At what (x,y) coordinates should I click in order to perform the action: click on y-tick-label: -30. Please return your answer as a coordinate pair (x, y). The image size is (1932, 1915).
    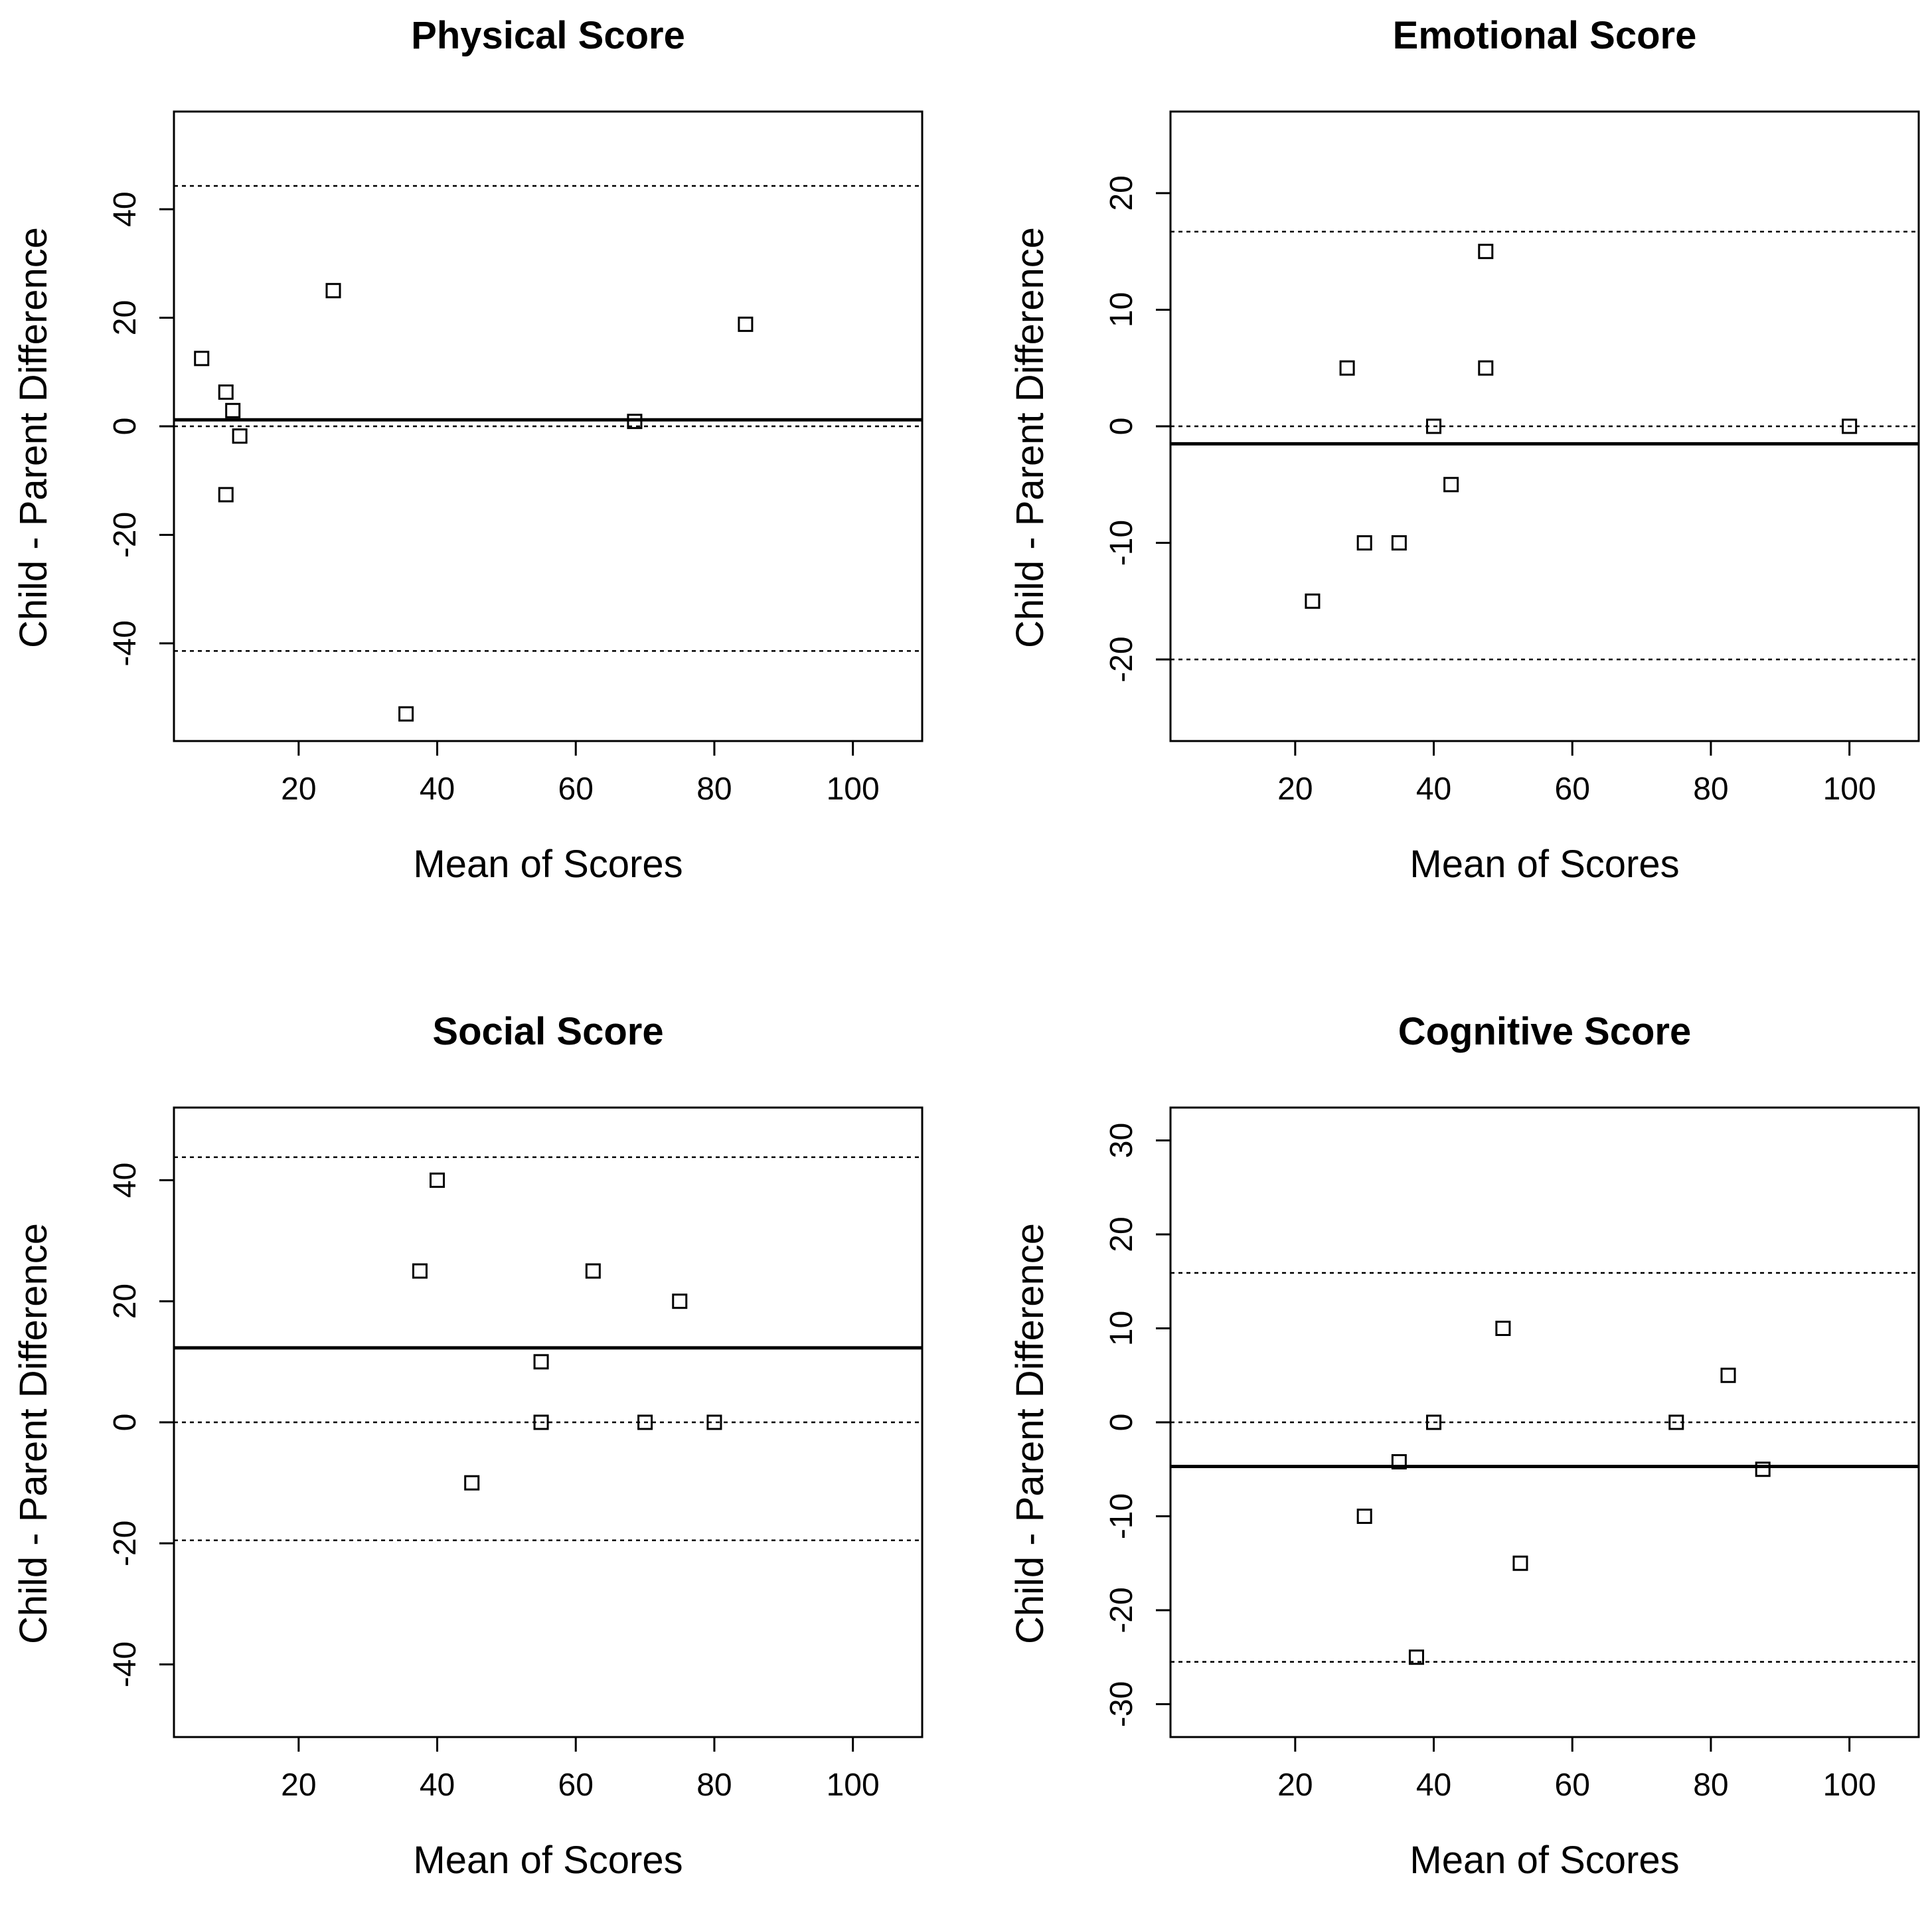
    Looking at the image, I should click on (1121, 1704).